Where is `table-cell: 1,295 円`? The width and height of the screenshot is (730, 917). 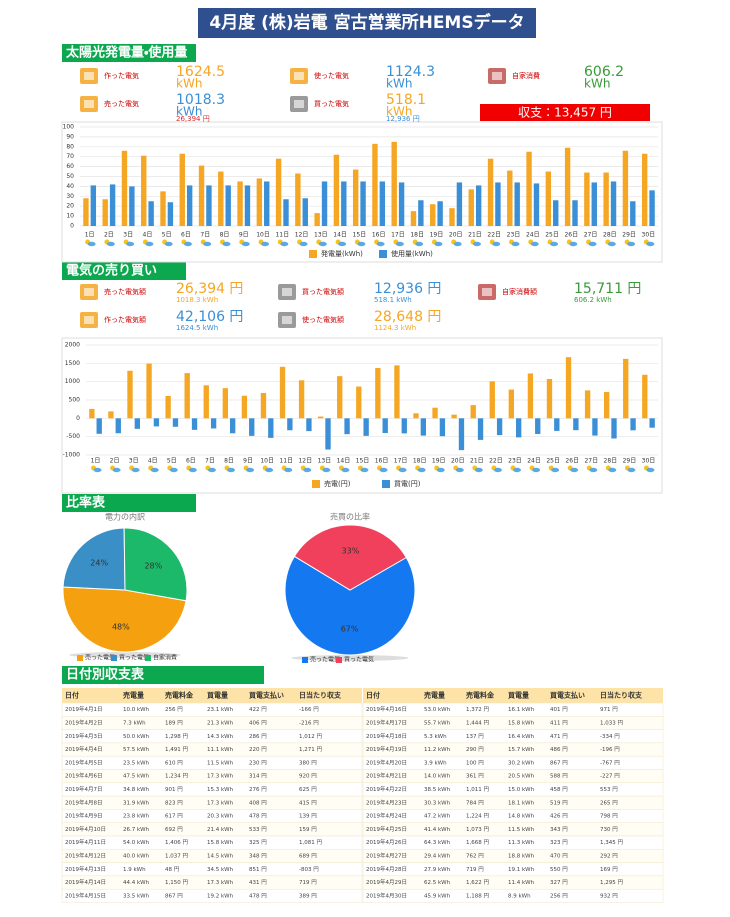
table-cell: 1,295 円 is located at coordinates (611, 882).